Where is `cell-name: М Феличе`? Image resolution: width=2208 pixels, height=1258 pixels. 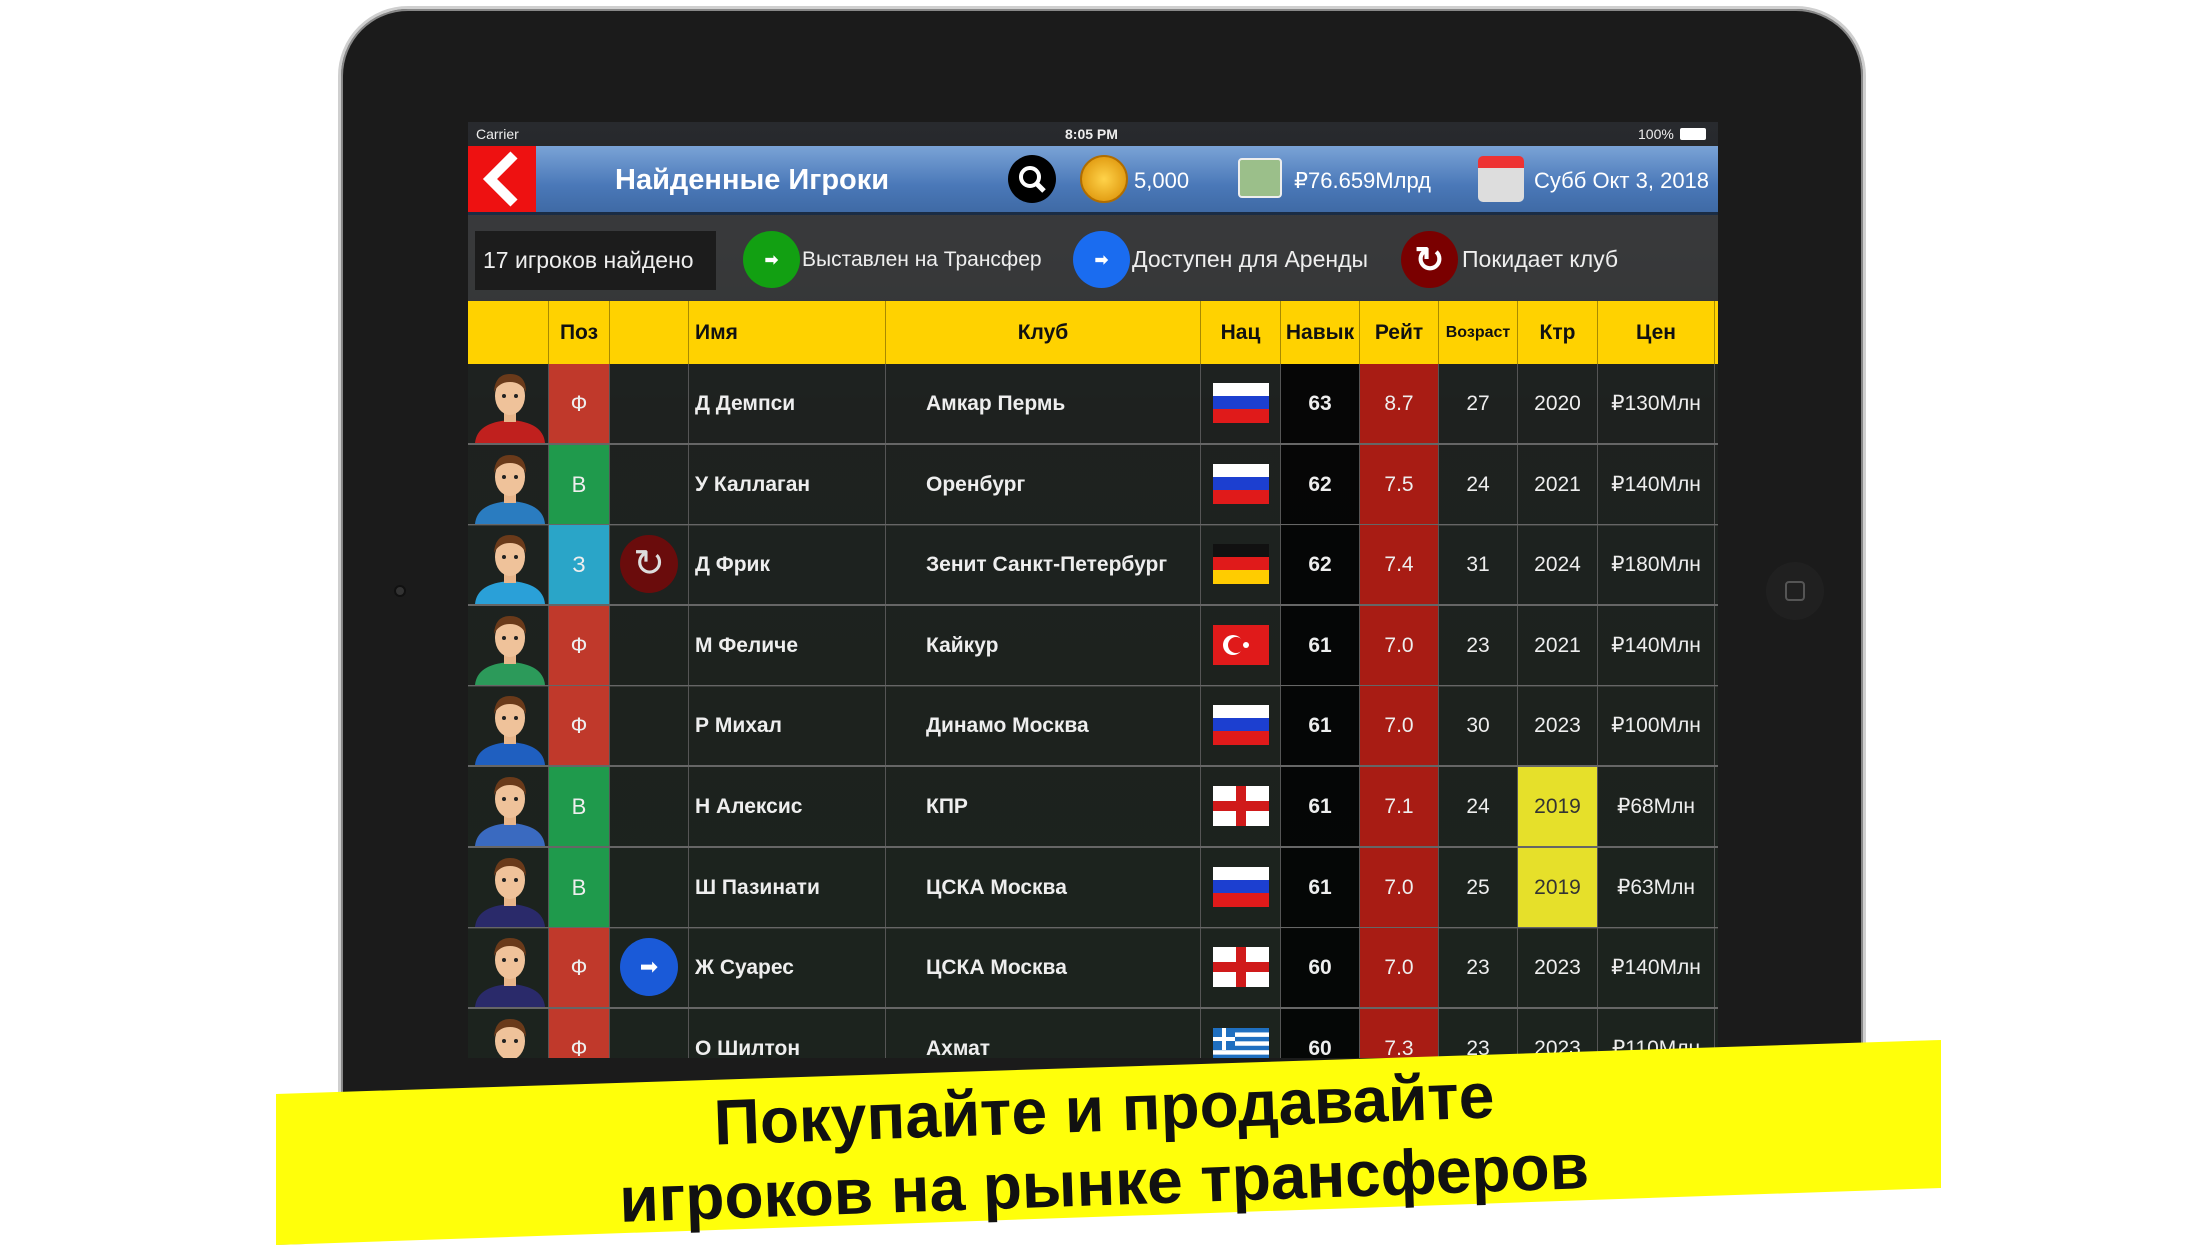 cell-name: М Феличе is located at coordinates (787, 645).